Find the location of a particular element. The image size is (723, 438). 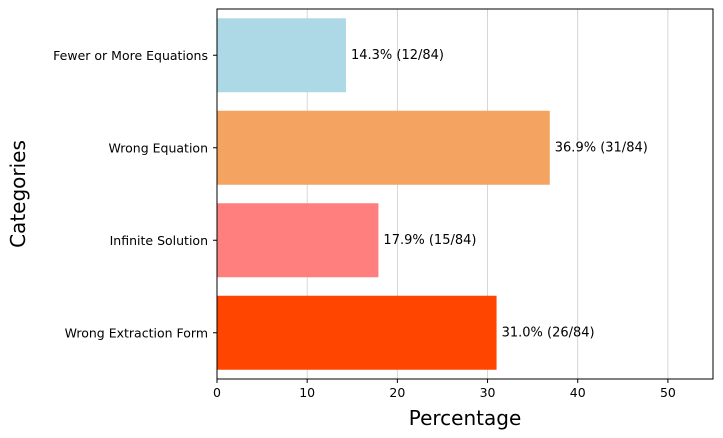

bar-value-label-3: 14.3% (12/84) is located at coordinates (397, 55).